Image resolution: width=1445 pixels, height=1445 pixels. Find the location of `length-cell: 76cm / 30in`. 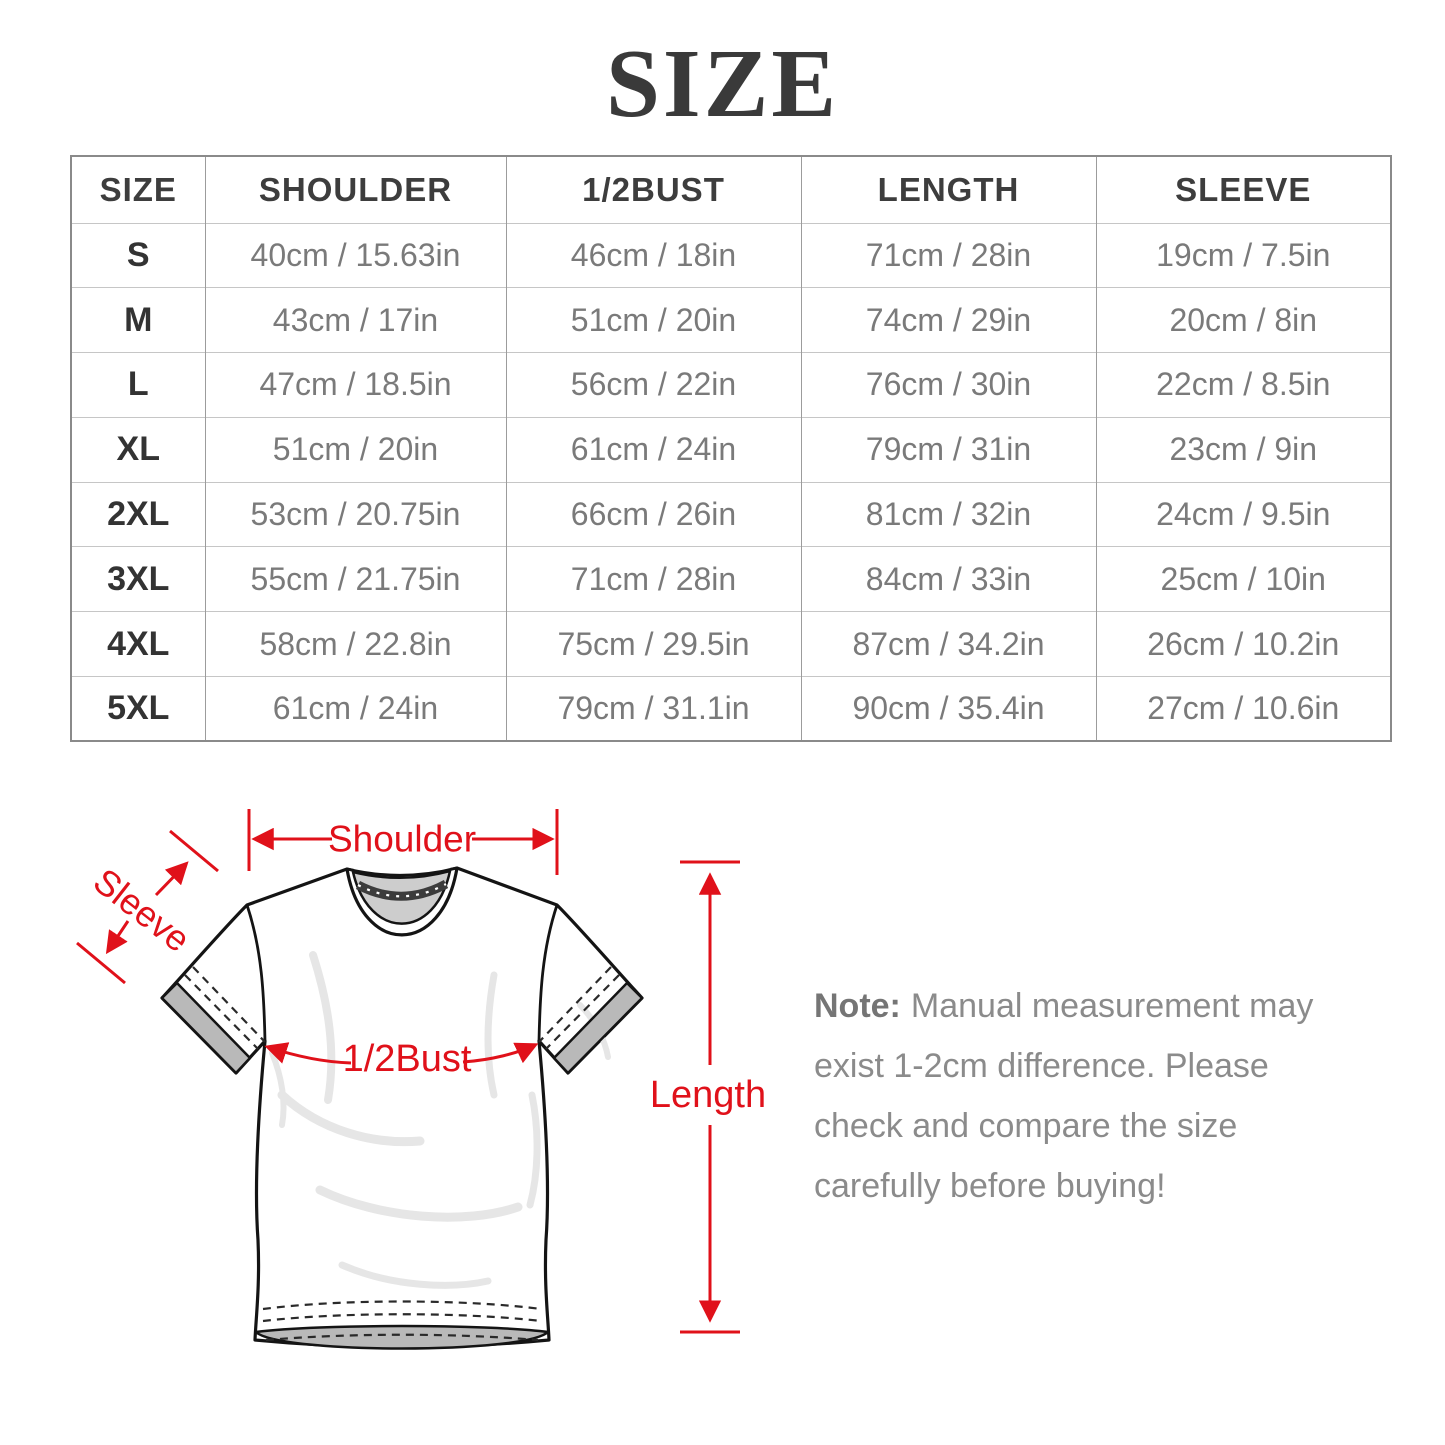

length-cell: 76cm / 30in is located at coordinates (948, 385).